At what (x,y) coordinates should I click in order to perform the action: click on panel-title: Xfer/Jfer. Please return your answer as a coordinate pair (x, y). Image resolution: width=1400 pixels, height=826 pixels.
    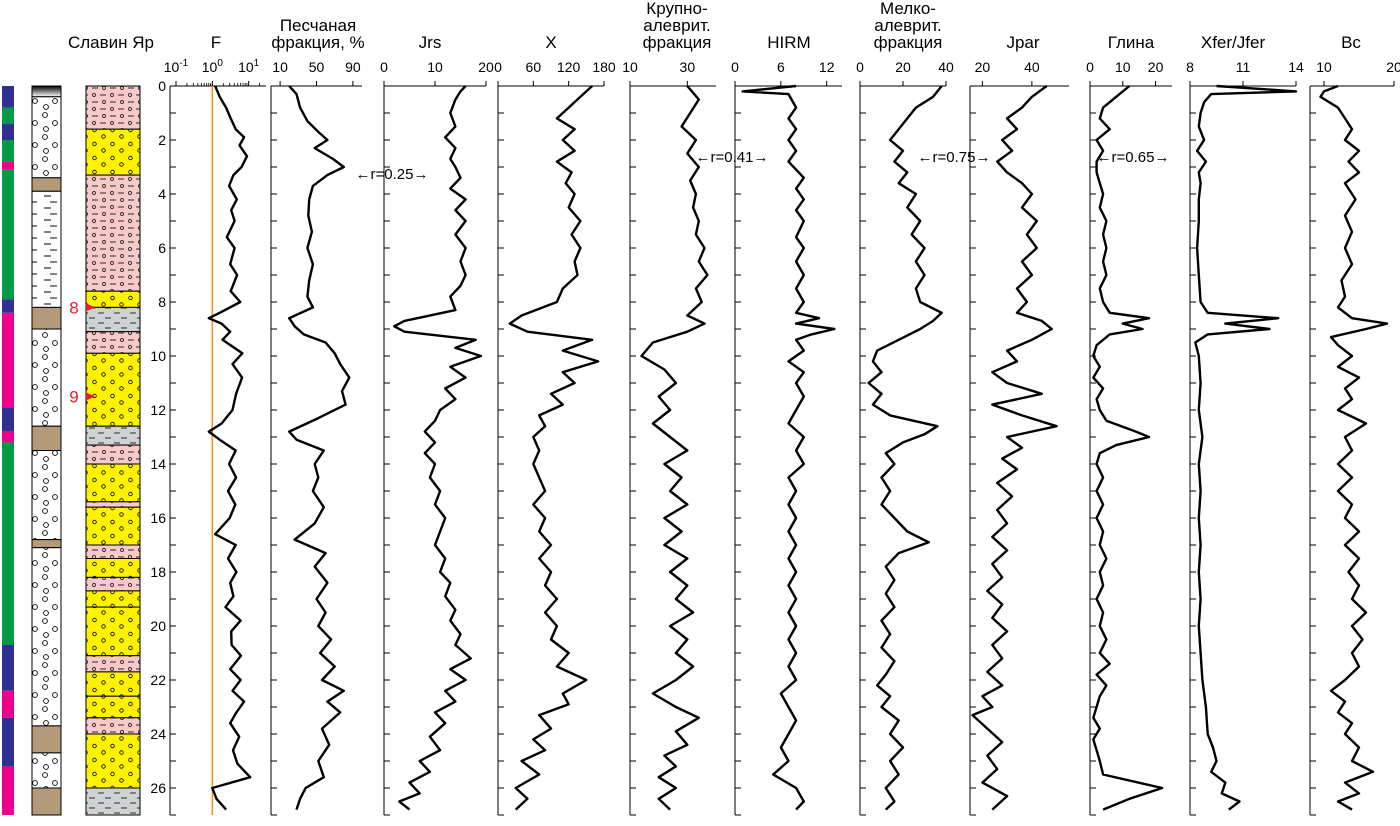
    Looking at the image, I should click on (1233, 42).